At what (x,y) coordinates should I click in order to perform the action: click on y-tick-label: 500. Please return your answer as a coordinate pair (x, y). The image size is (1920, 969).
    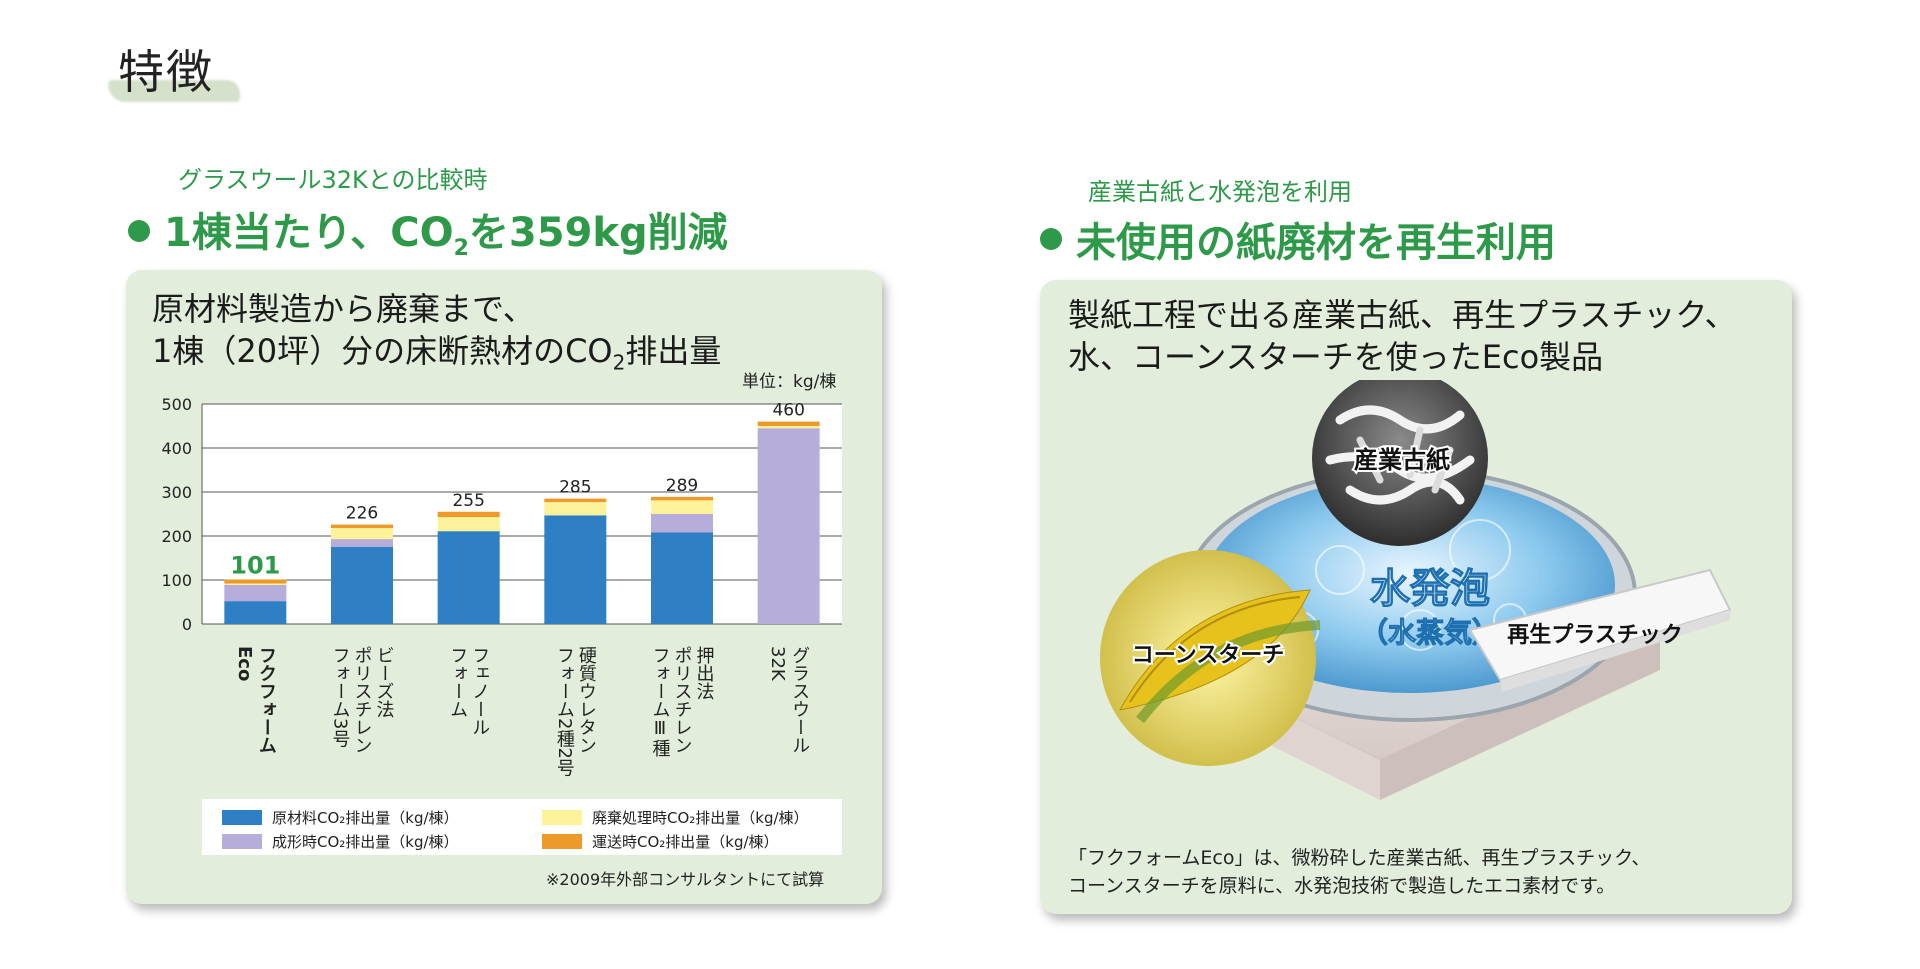
    Looking at the image, I should click on (176, 404).